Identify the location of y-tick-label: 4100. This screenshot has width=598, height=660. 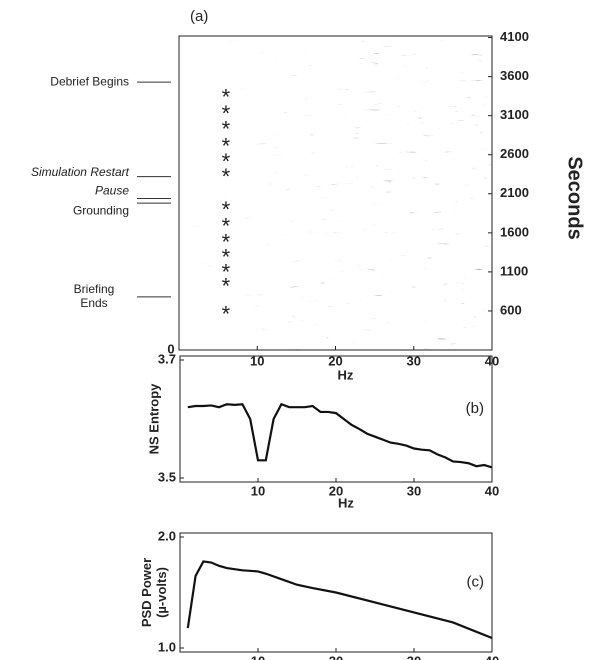
(514, 36).